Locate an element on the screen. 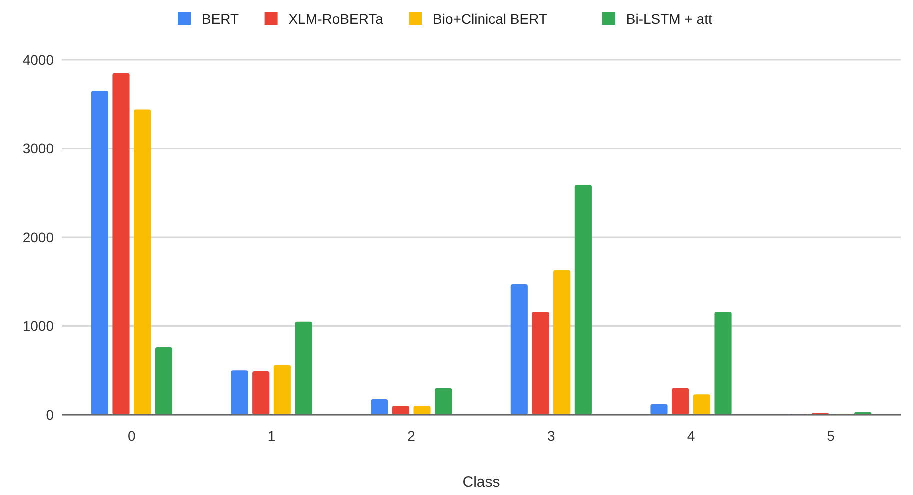 Image resolution: width=913 pixels, height=495 pixels. x-tick-label: 5 is located at coordinates (831, 436).